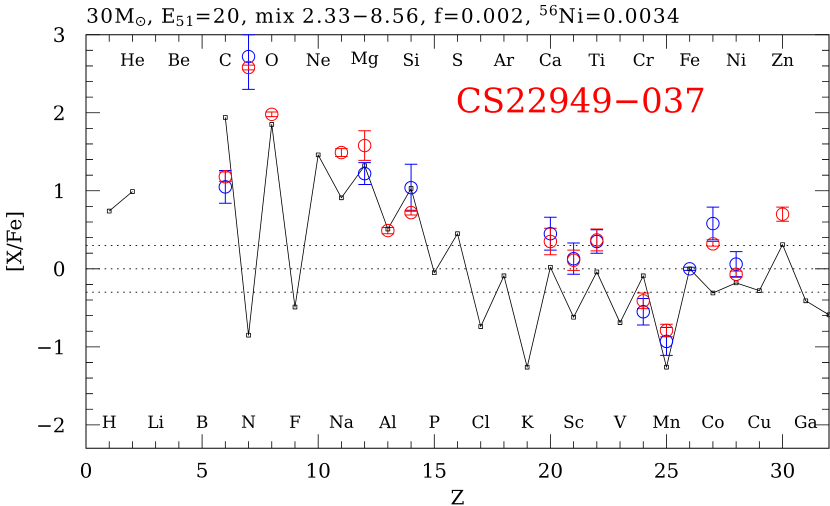 This screenshot has width=830, height=506. I want to click on annotation: B, so click(202, 422).